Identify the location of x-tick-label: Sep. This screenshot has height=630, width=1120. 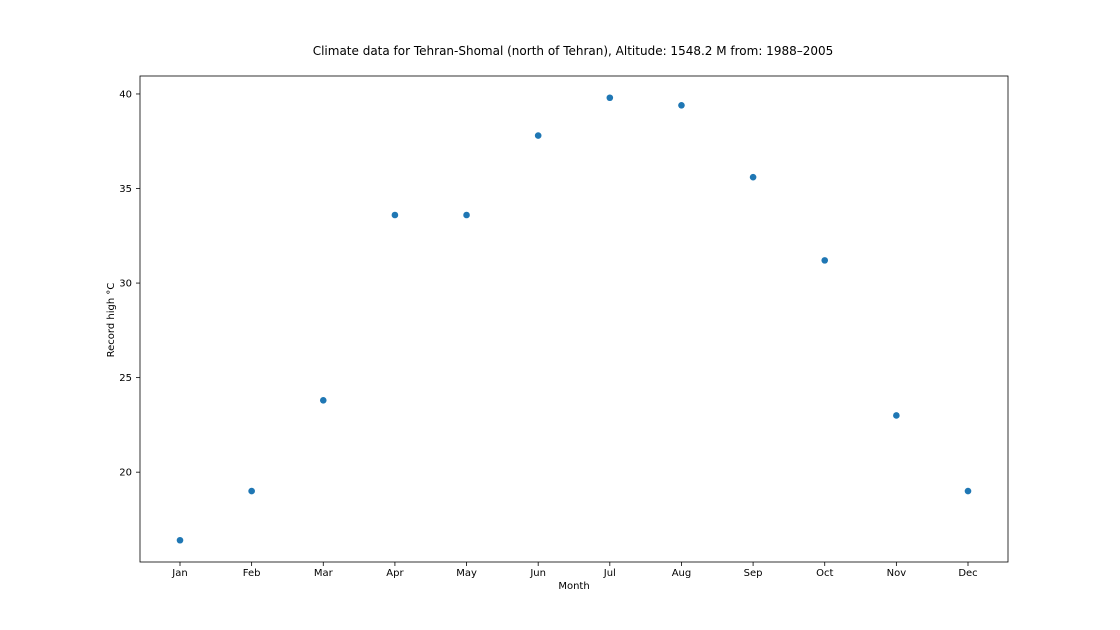
(753, 573).